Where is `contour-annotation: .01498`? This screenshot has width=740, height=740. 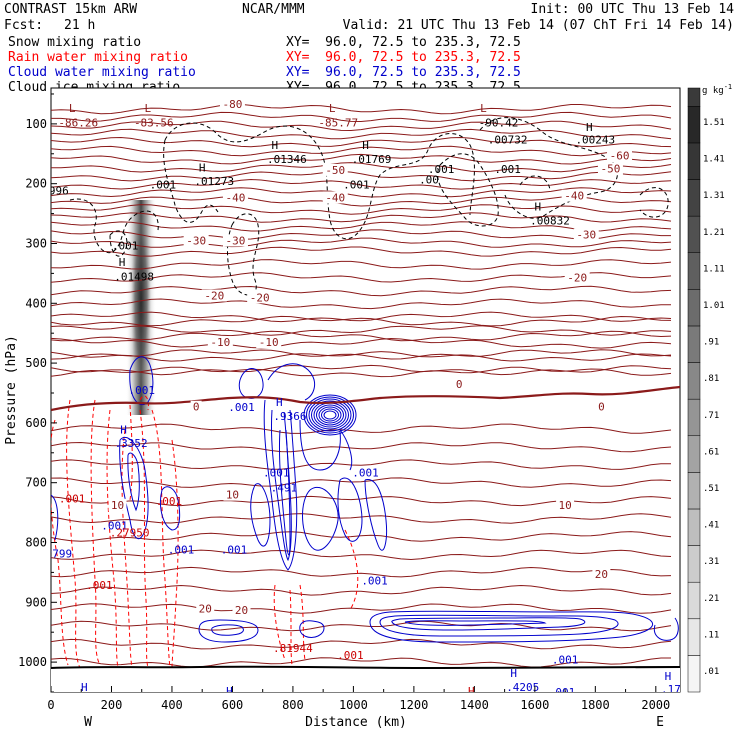 contour-annotation: .01498 is located at coordinates (134, 277).